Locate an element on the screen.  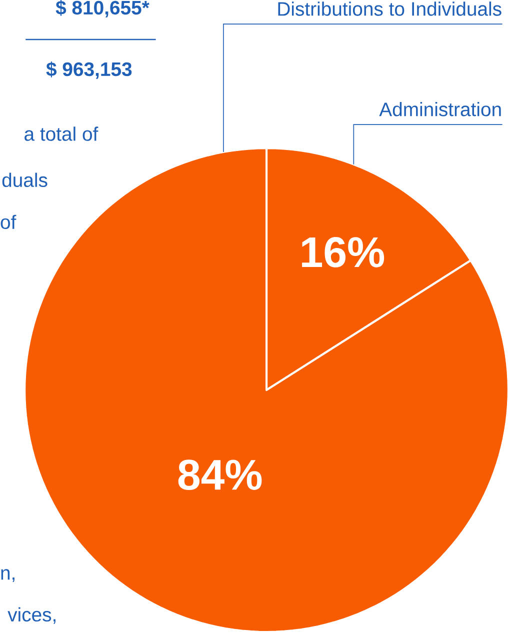
text: n, is located at coordinates (7, 575).